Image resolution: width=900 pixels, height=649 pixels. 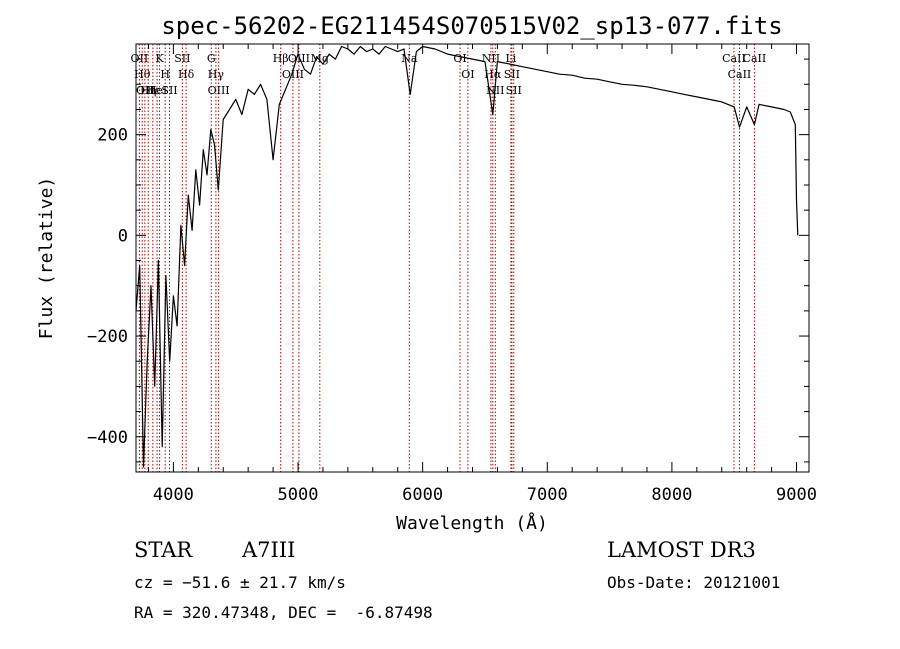 I want to click on object-subclass: A7III, so click(x=269, y=550).